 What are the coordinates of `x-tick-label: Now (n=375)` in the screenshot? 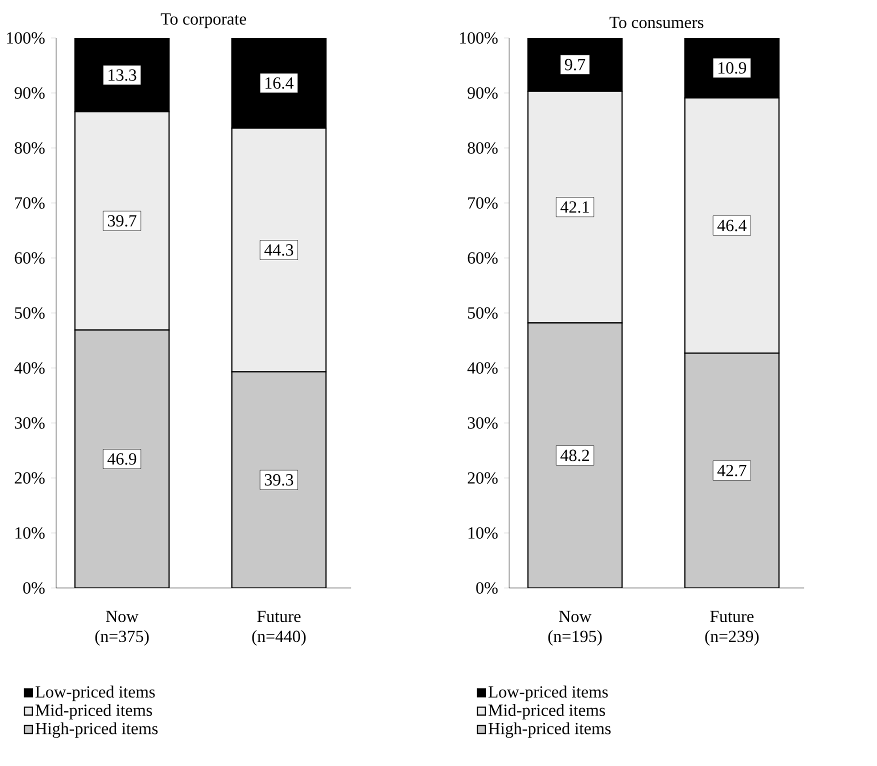 It's located at (122, 628).